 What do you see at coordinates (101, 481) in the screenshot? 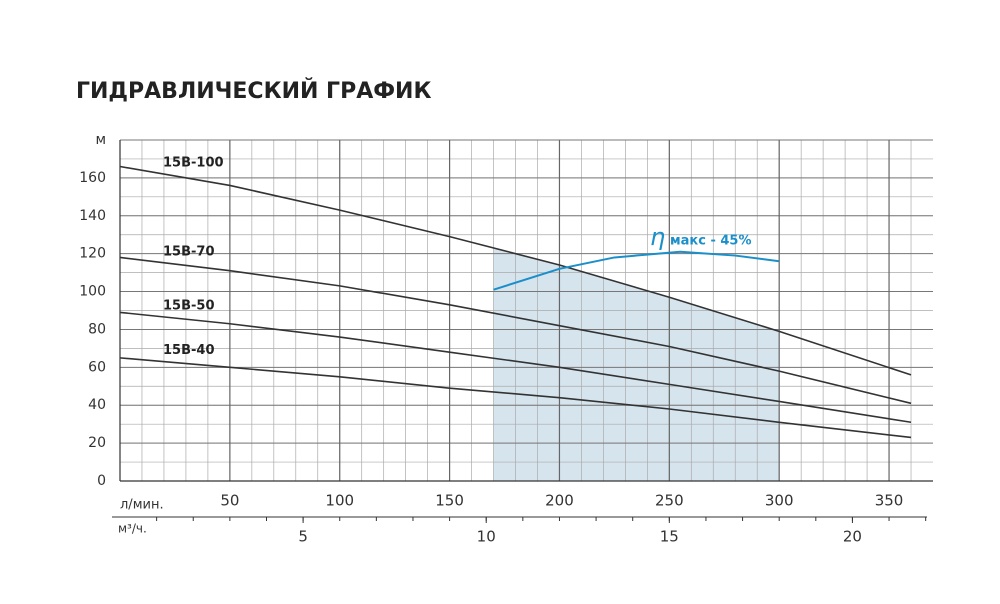
I see `y-tick-label: 0` at bounding box center [101, 481].